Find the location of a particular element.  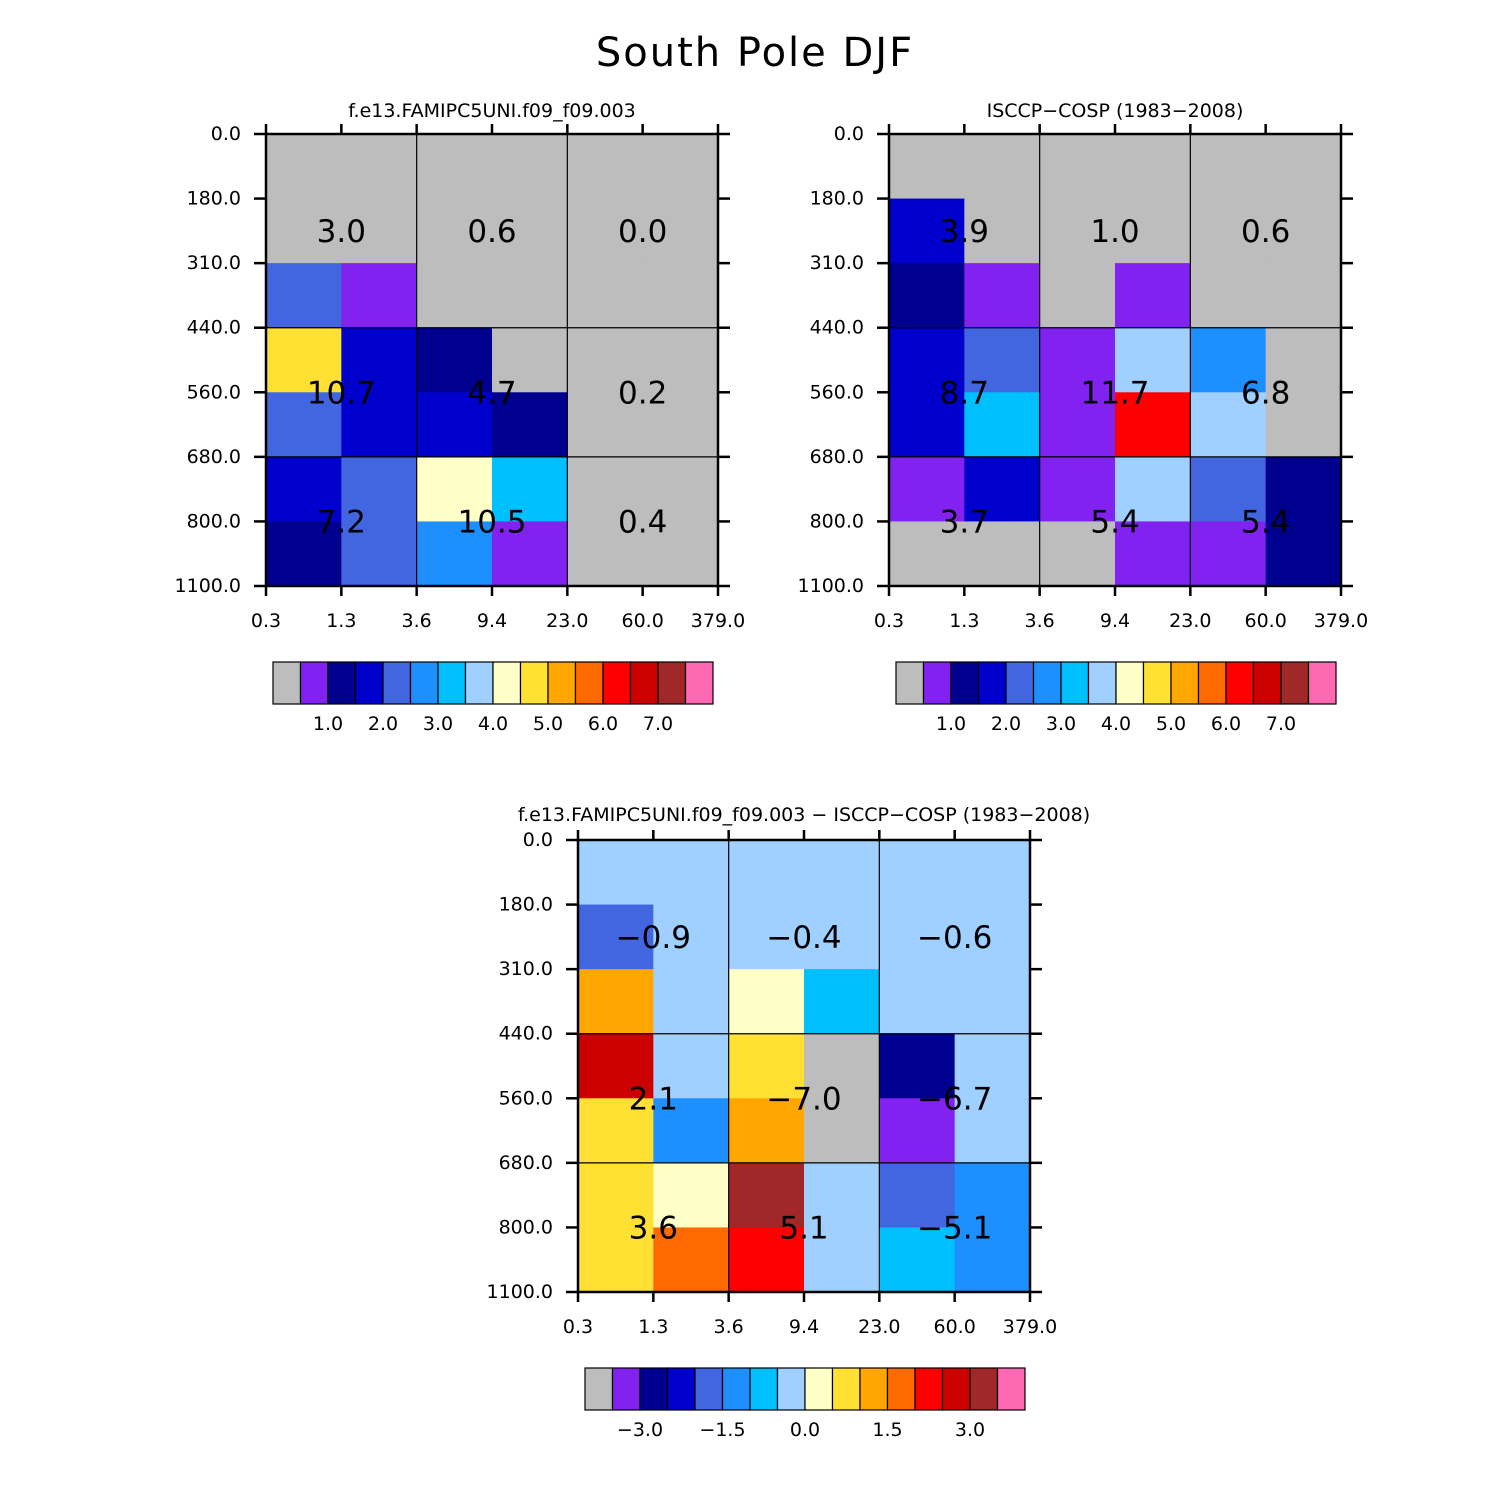

colorbar-label: 3.0 is located at coordinates (970, 1430).